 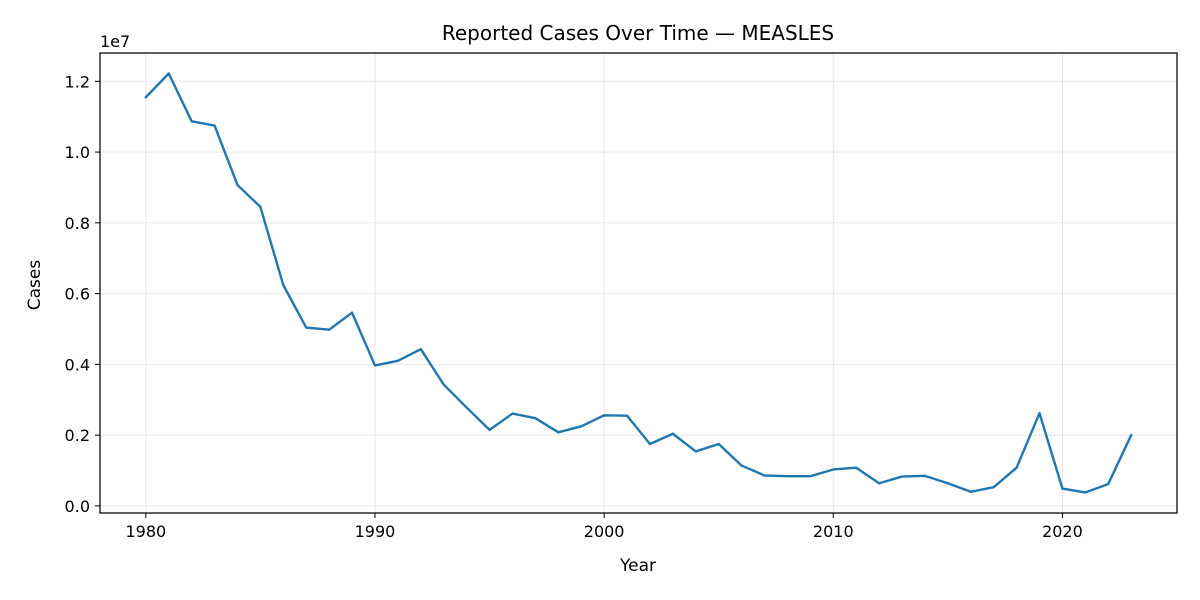 I want to click on y-tick-label: 1.2, so click(x=77, y=81).